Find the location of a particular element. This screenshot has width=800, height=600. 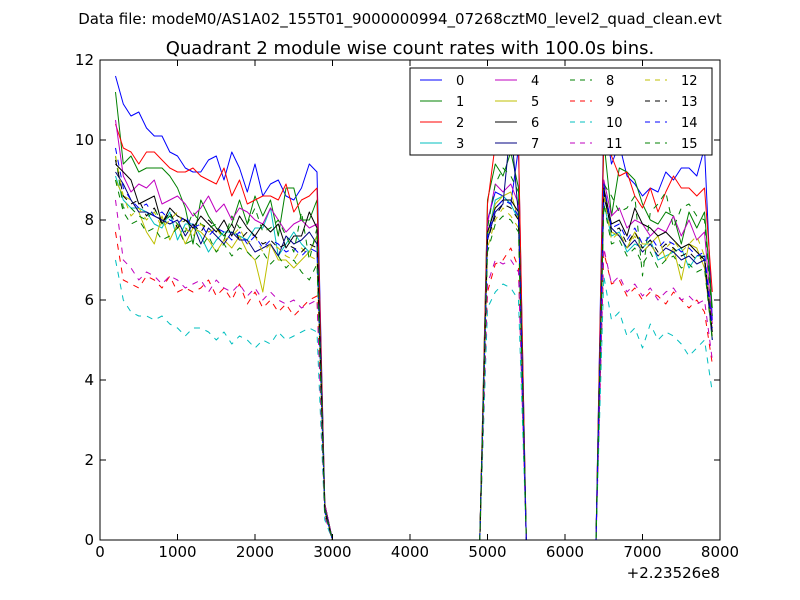

y-tick-label: 4 is located at coordinates (89, 380).